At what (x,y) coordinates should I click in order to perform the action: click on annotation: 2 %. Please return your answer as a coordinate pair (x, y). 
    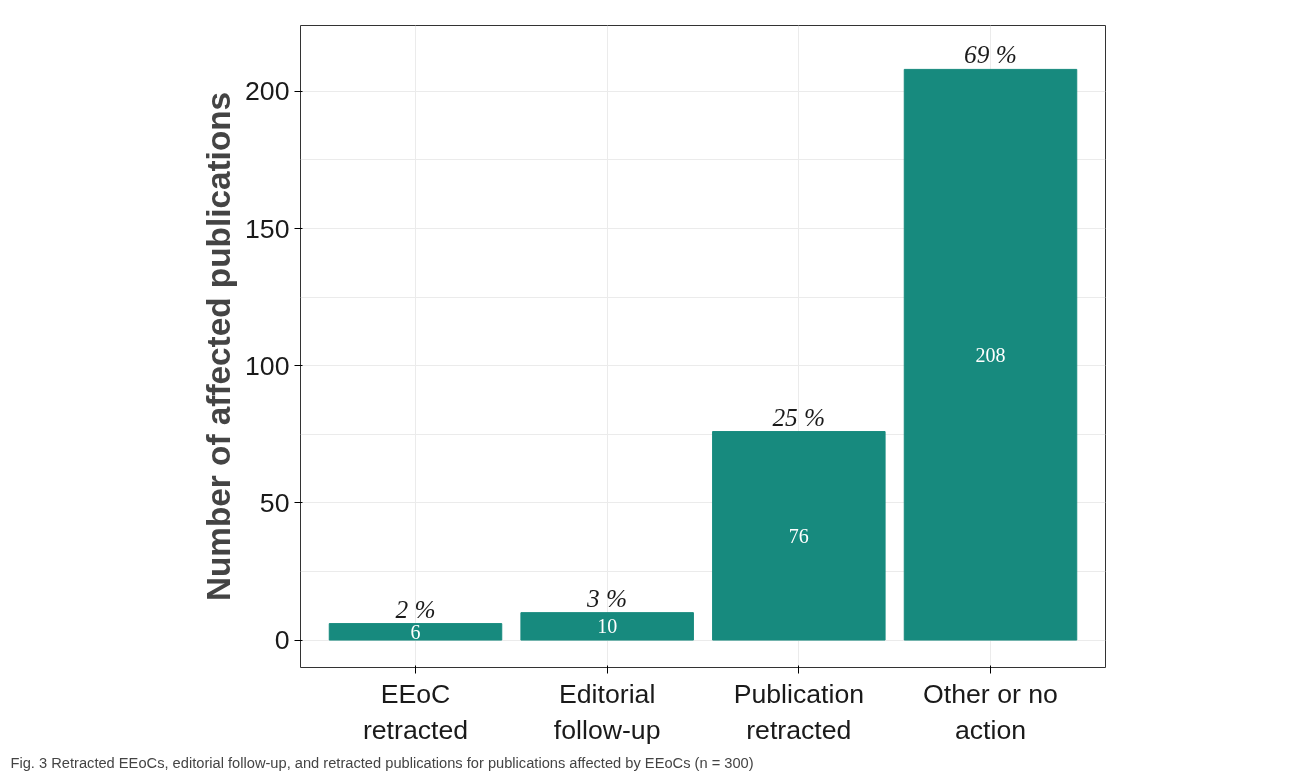
    Looking at the image, I should click on (415, 608).